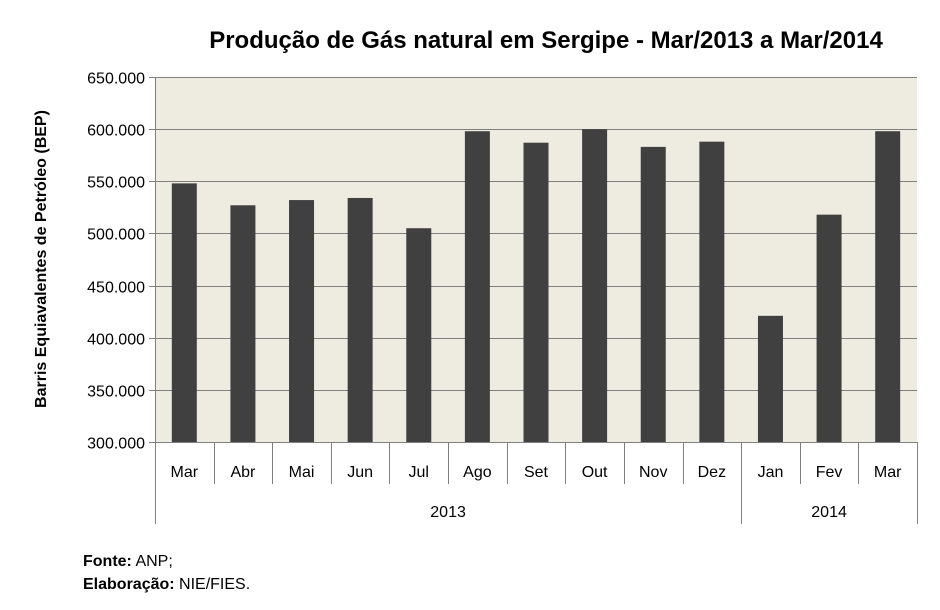 The image size is (940, 610). Describe the element at coordinates (595, 472) in the screenshot. I see `x-tick-label: Out` at that location.